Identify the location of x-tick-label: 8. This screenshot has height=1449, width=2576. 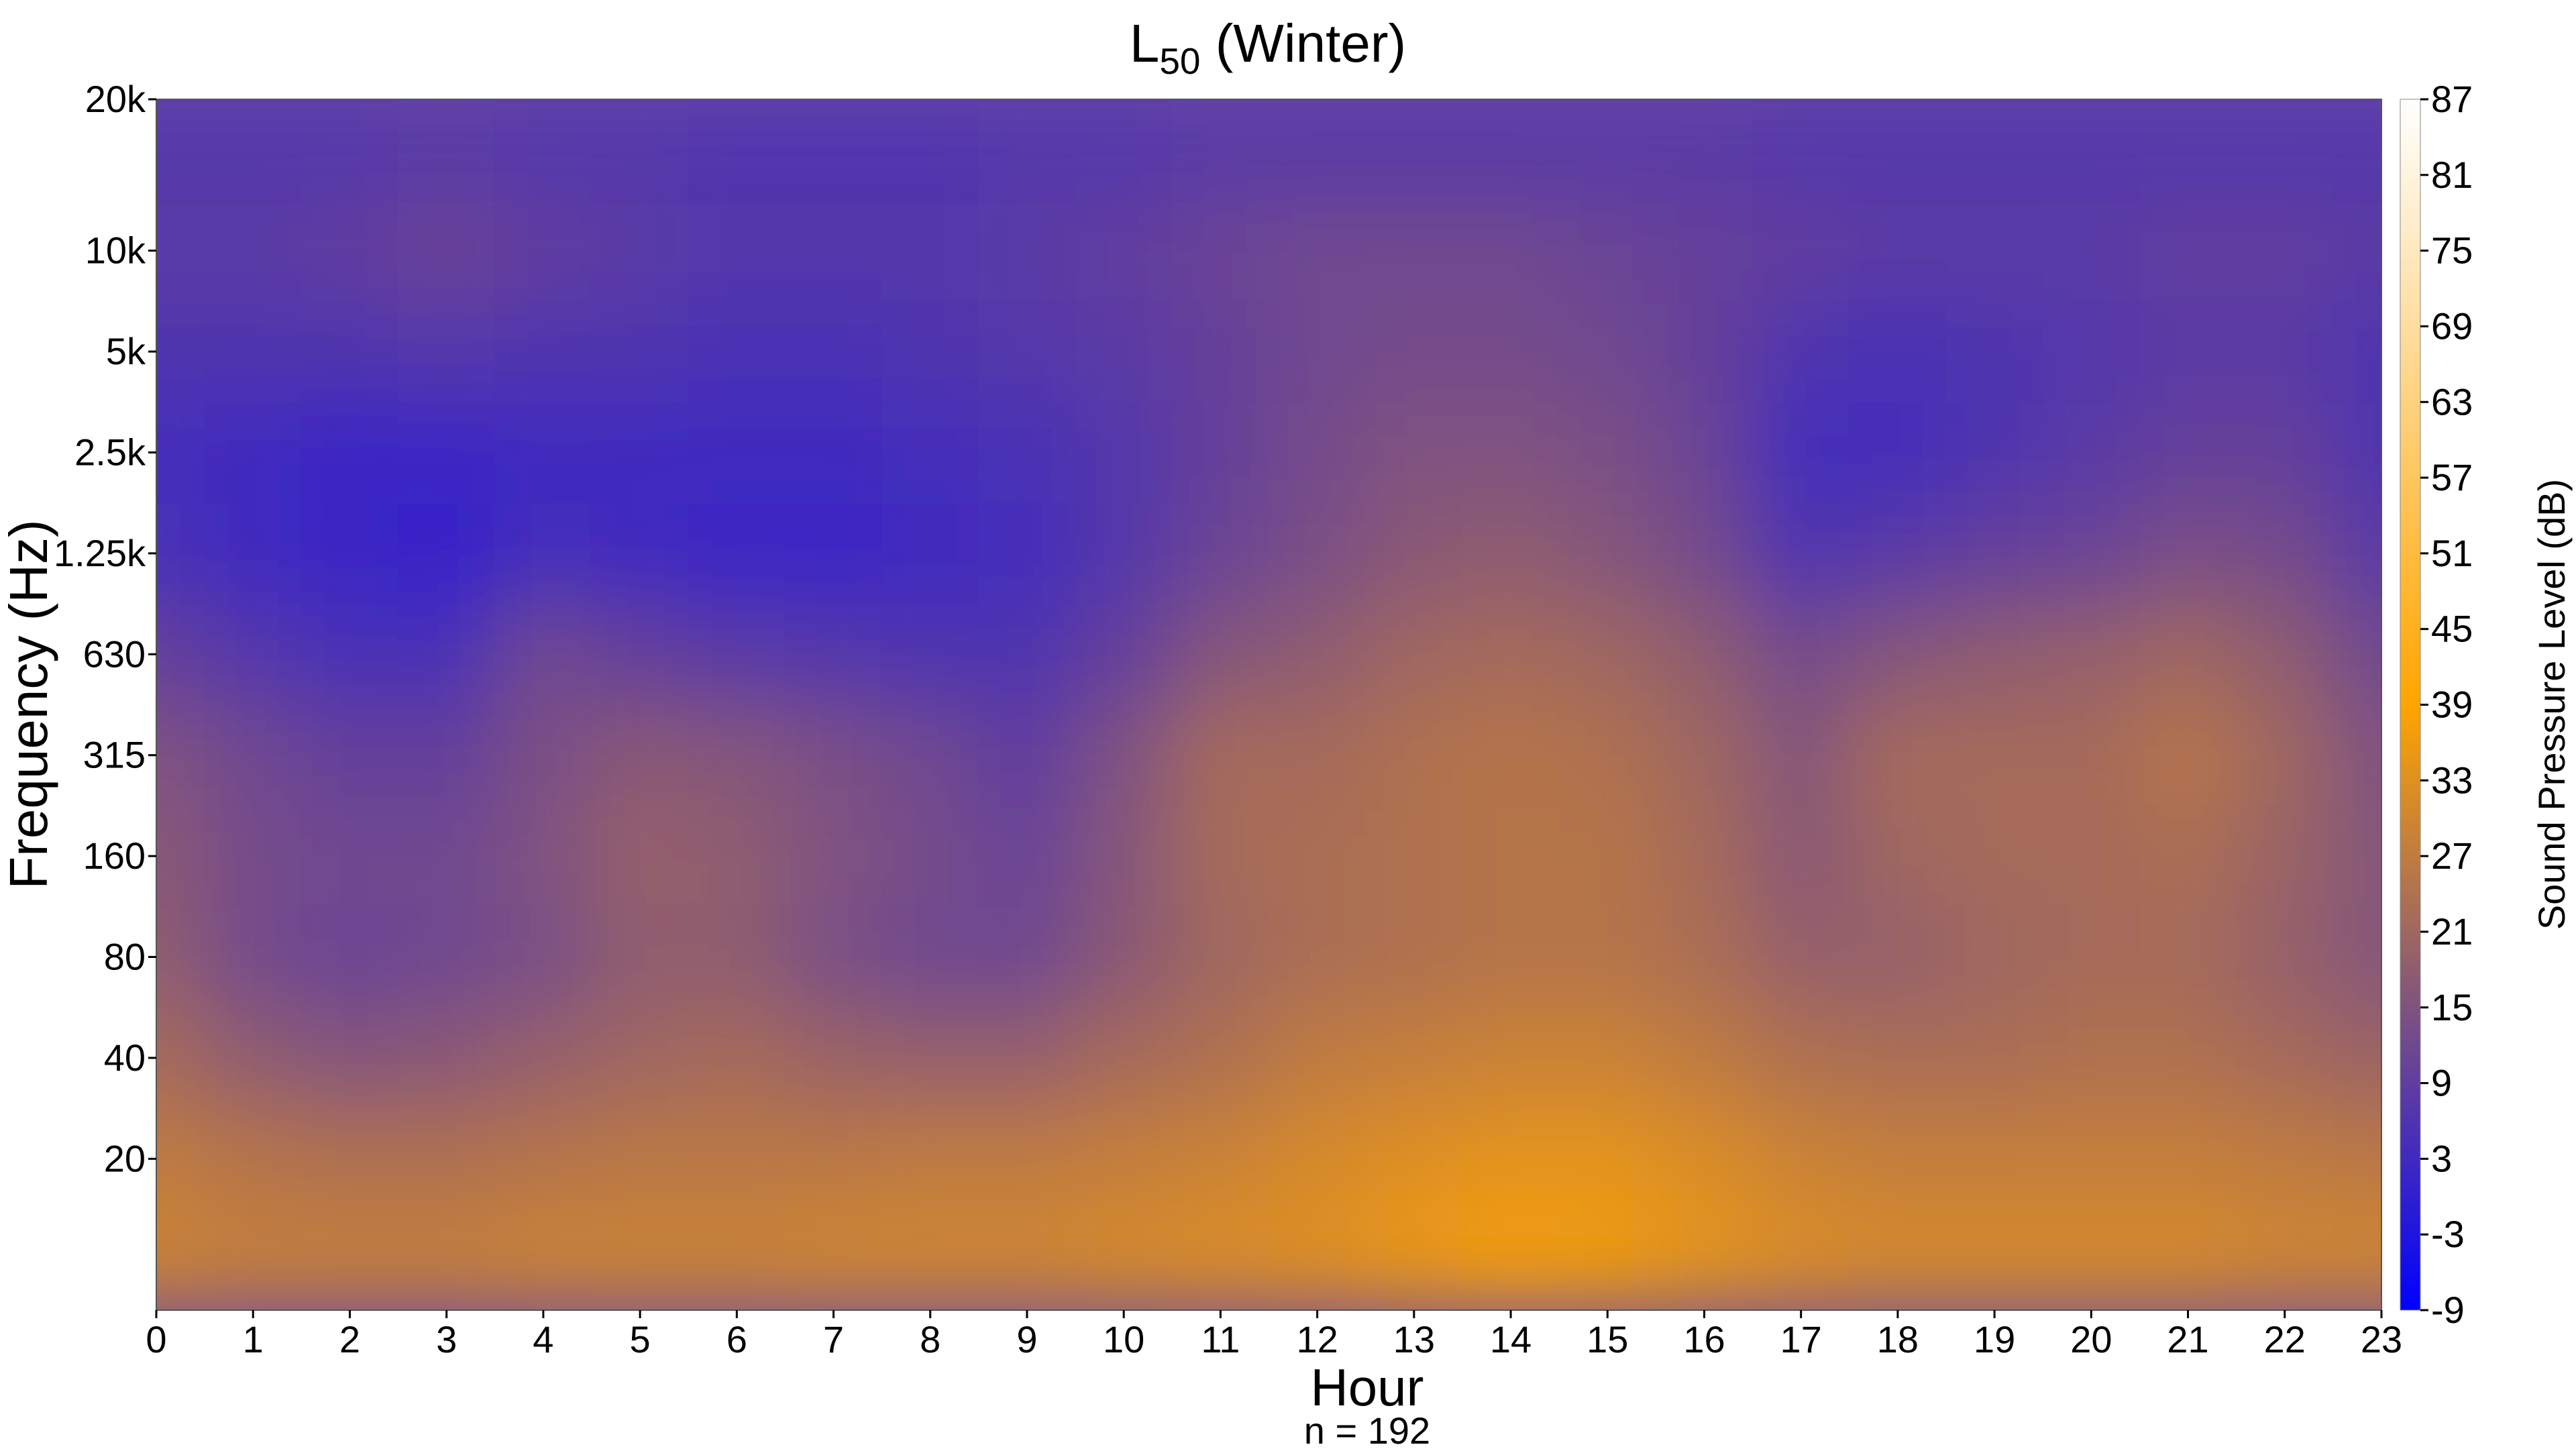
(930, 1339).